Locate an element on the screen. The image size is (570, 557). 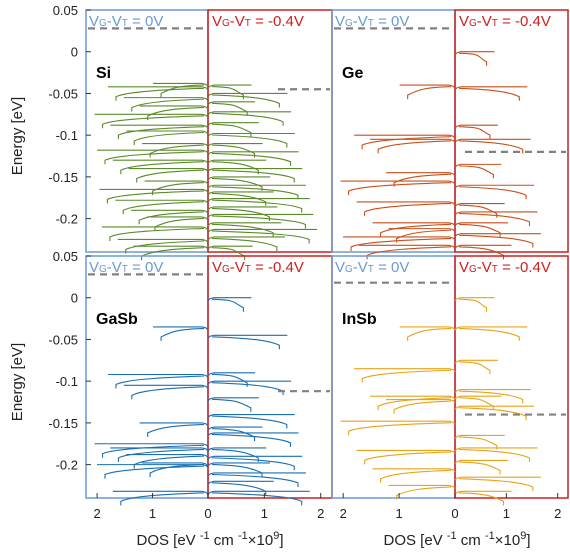
material-label: GaSb is located at coordinates (117, 319).